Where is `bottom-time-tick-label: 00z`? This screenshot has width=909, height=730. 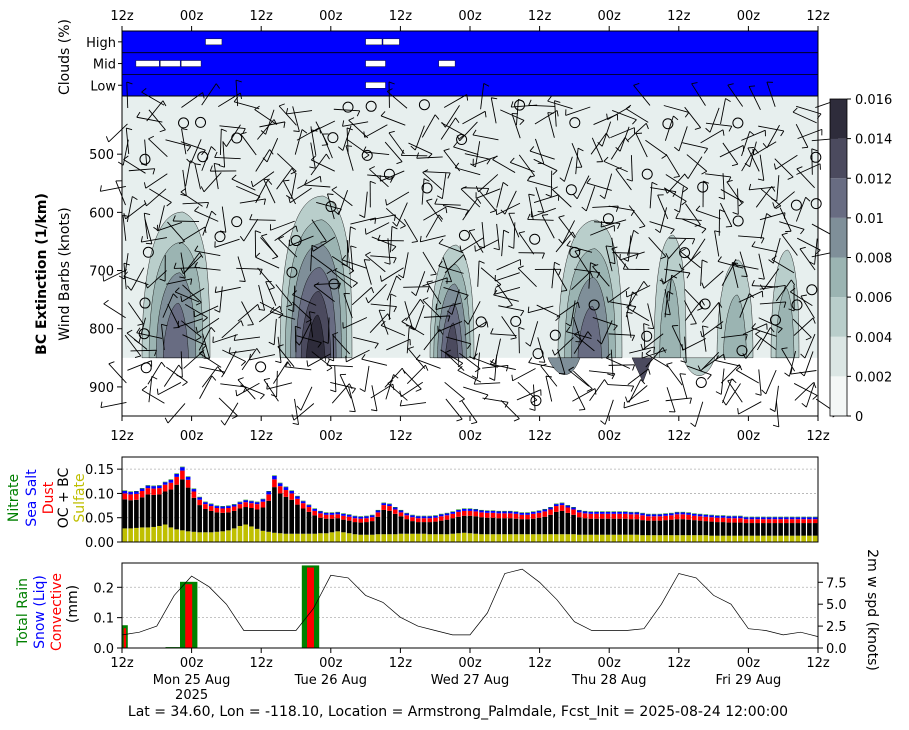
bottom-time-tick-label: 00z is located at coordinates (610, 663).